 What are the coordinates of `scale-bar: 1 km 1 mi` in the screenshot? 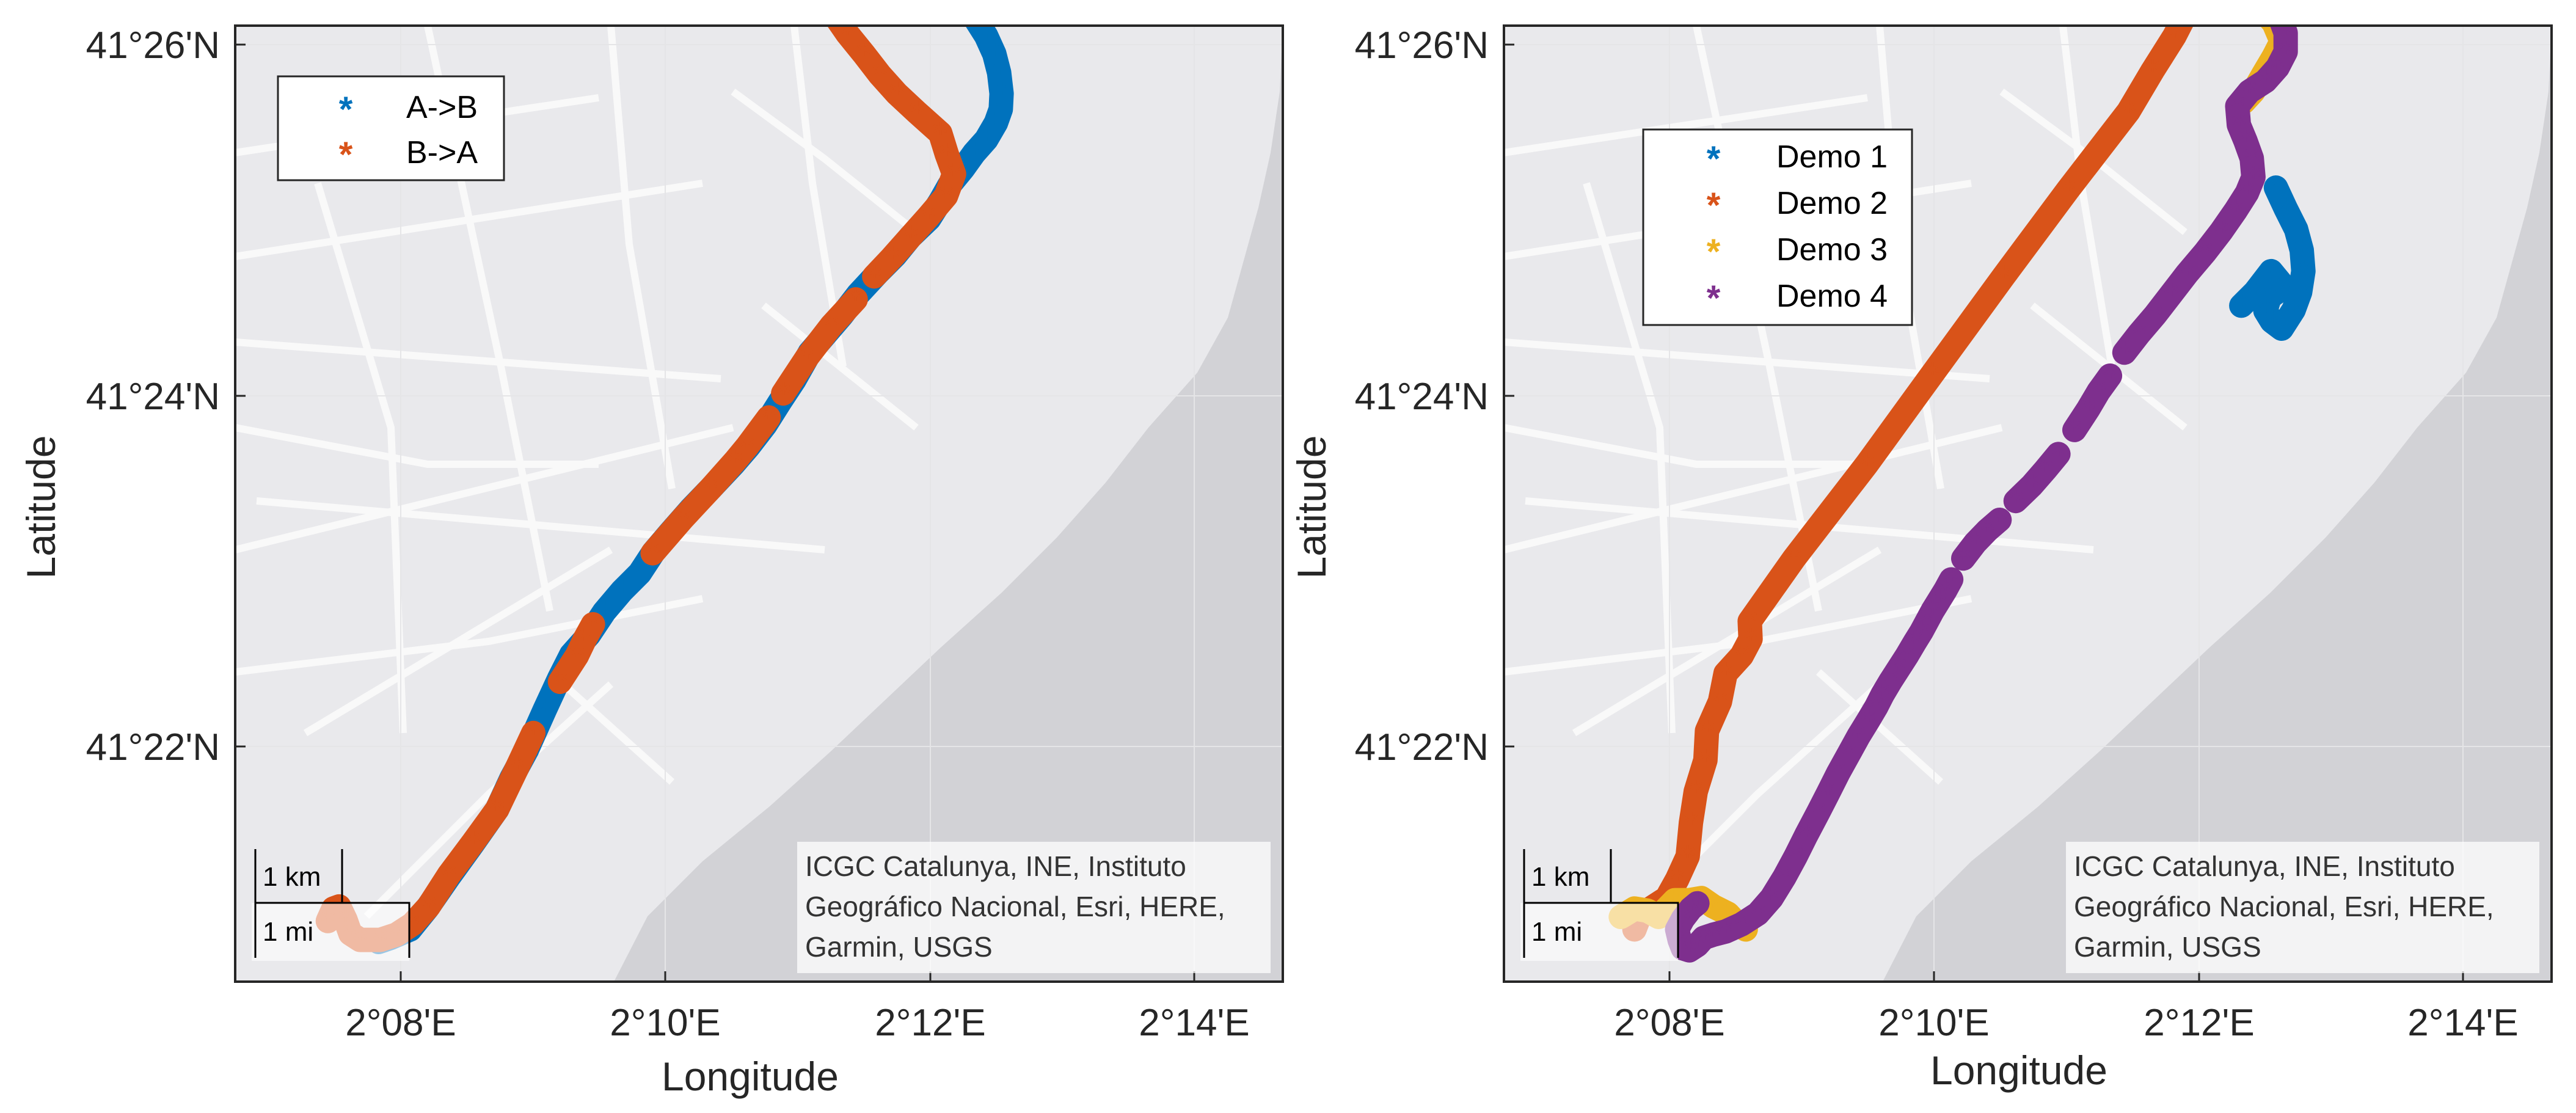 It's located at (331, 905).